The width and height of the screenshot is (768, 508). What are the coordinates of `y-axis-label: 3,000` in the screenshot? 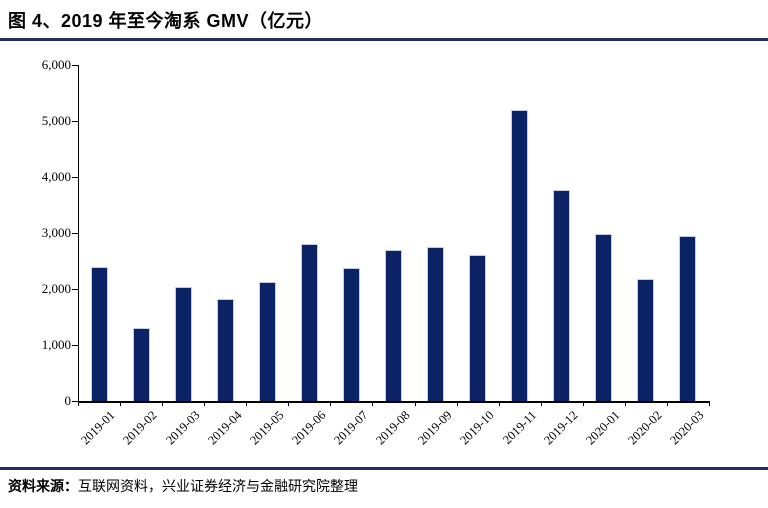 It's located at (56, 232).